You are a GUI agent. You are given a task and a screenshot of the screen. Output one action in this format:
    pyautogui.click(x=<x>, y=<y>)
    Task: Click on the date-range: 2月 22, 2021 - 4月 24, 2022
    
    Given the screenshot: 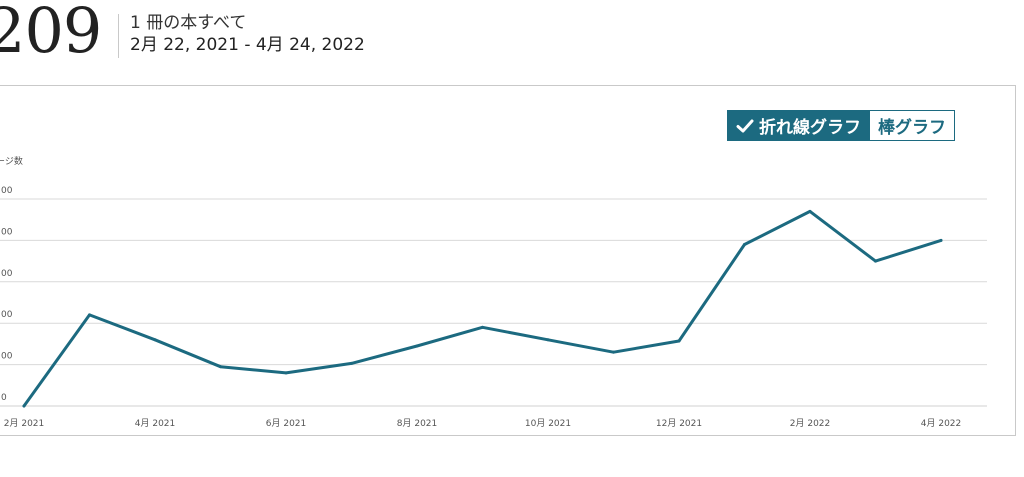 What is the action you would take?
    pyautogui.click(x=247, y=45)
    